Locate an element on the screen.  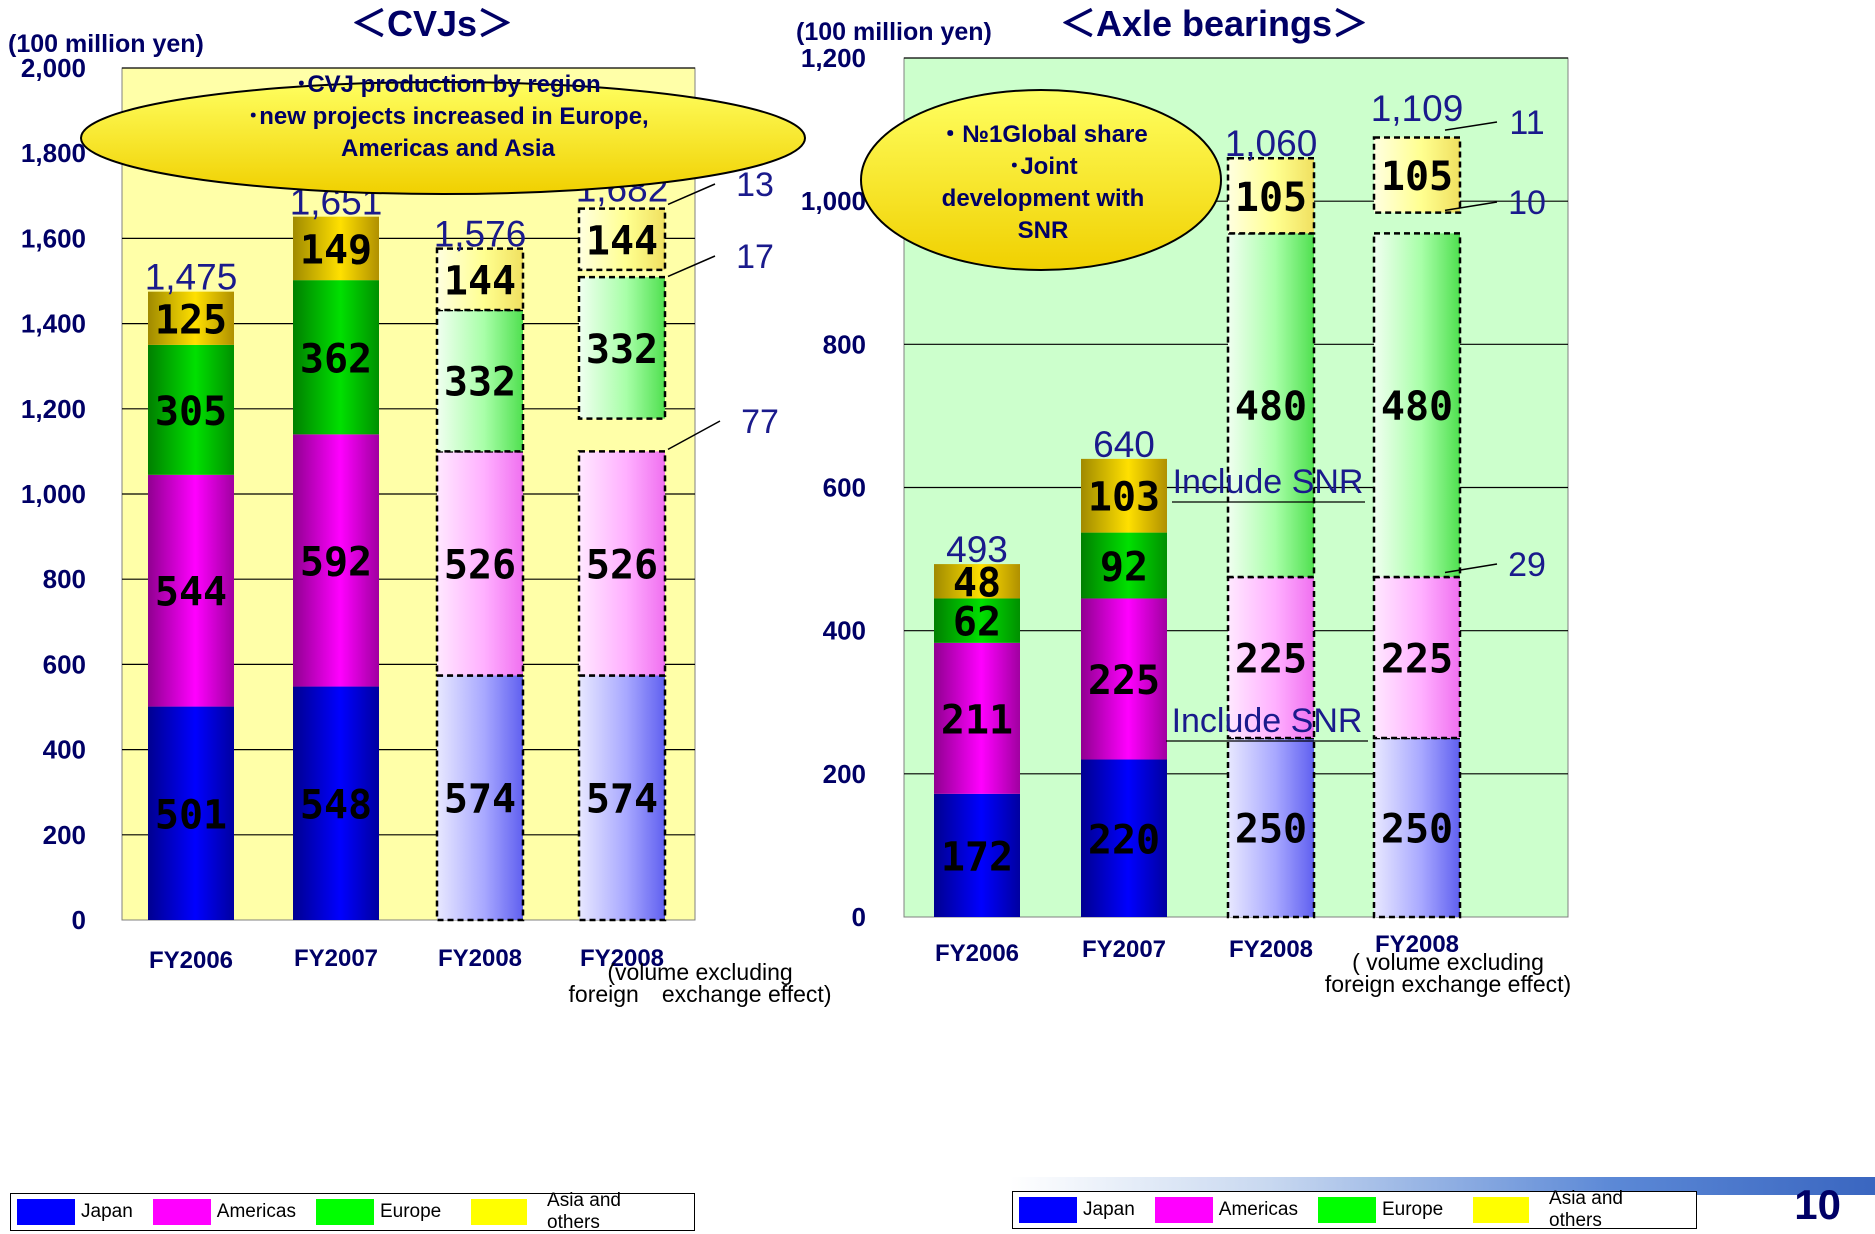
x-tick-label: FY2006 is located at coordinates (191, 960).